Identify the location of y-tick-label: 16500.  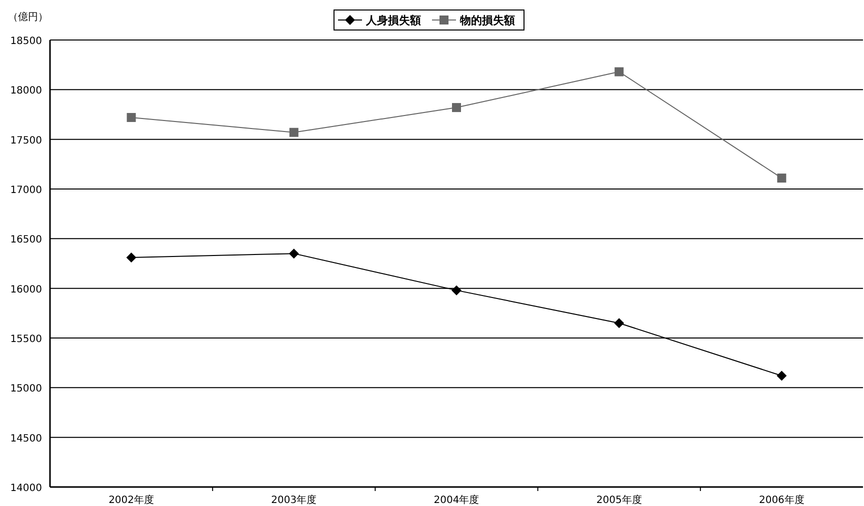
(26, 240).